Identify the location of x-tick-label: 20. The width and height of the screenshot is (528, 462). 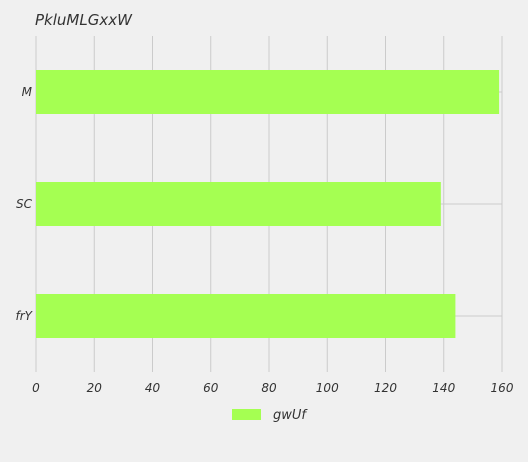
(95, 388).